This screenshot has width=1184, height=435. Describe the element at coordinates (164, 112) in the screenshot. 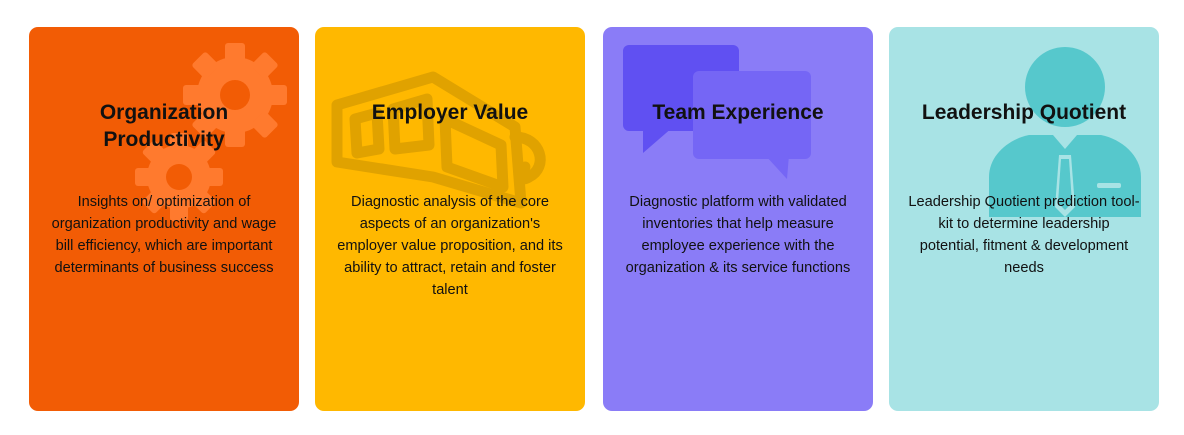

I see `card-title-line1: Organization` at that location.